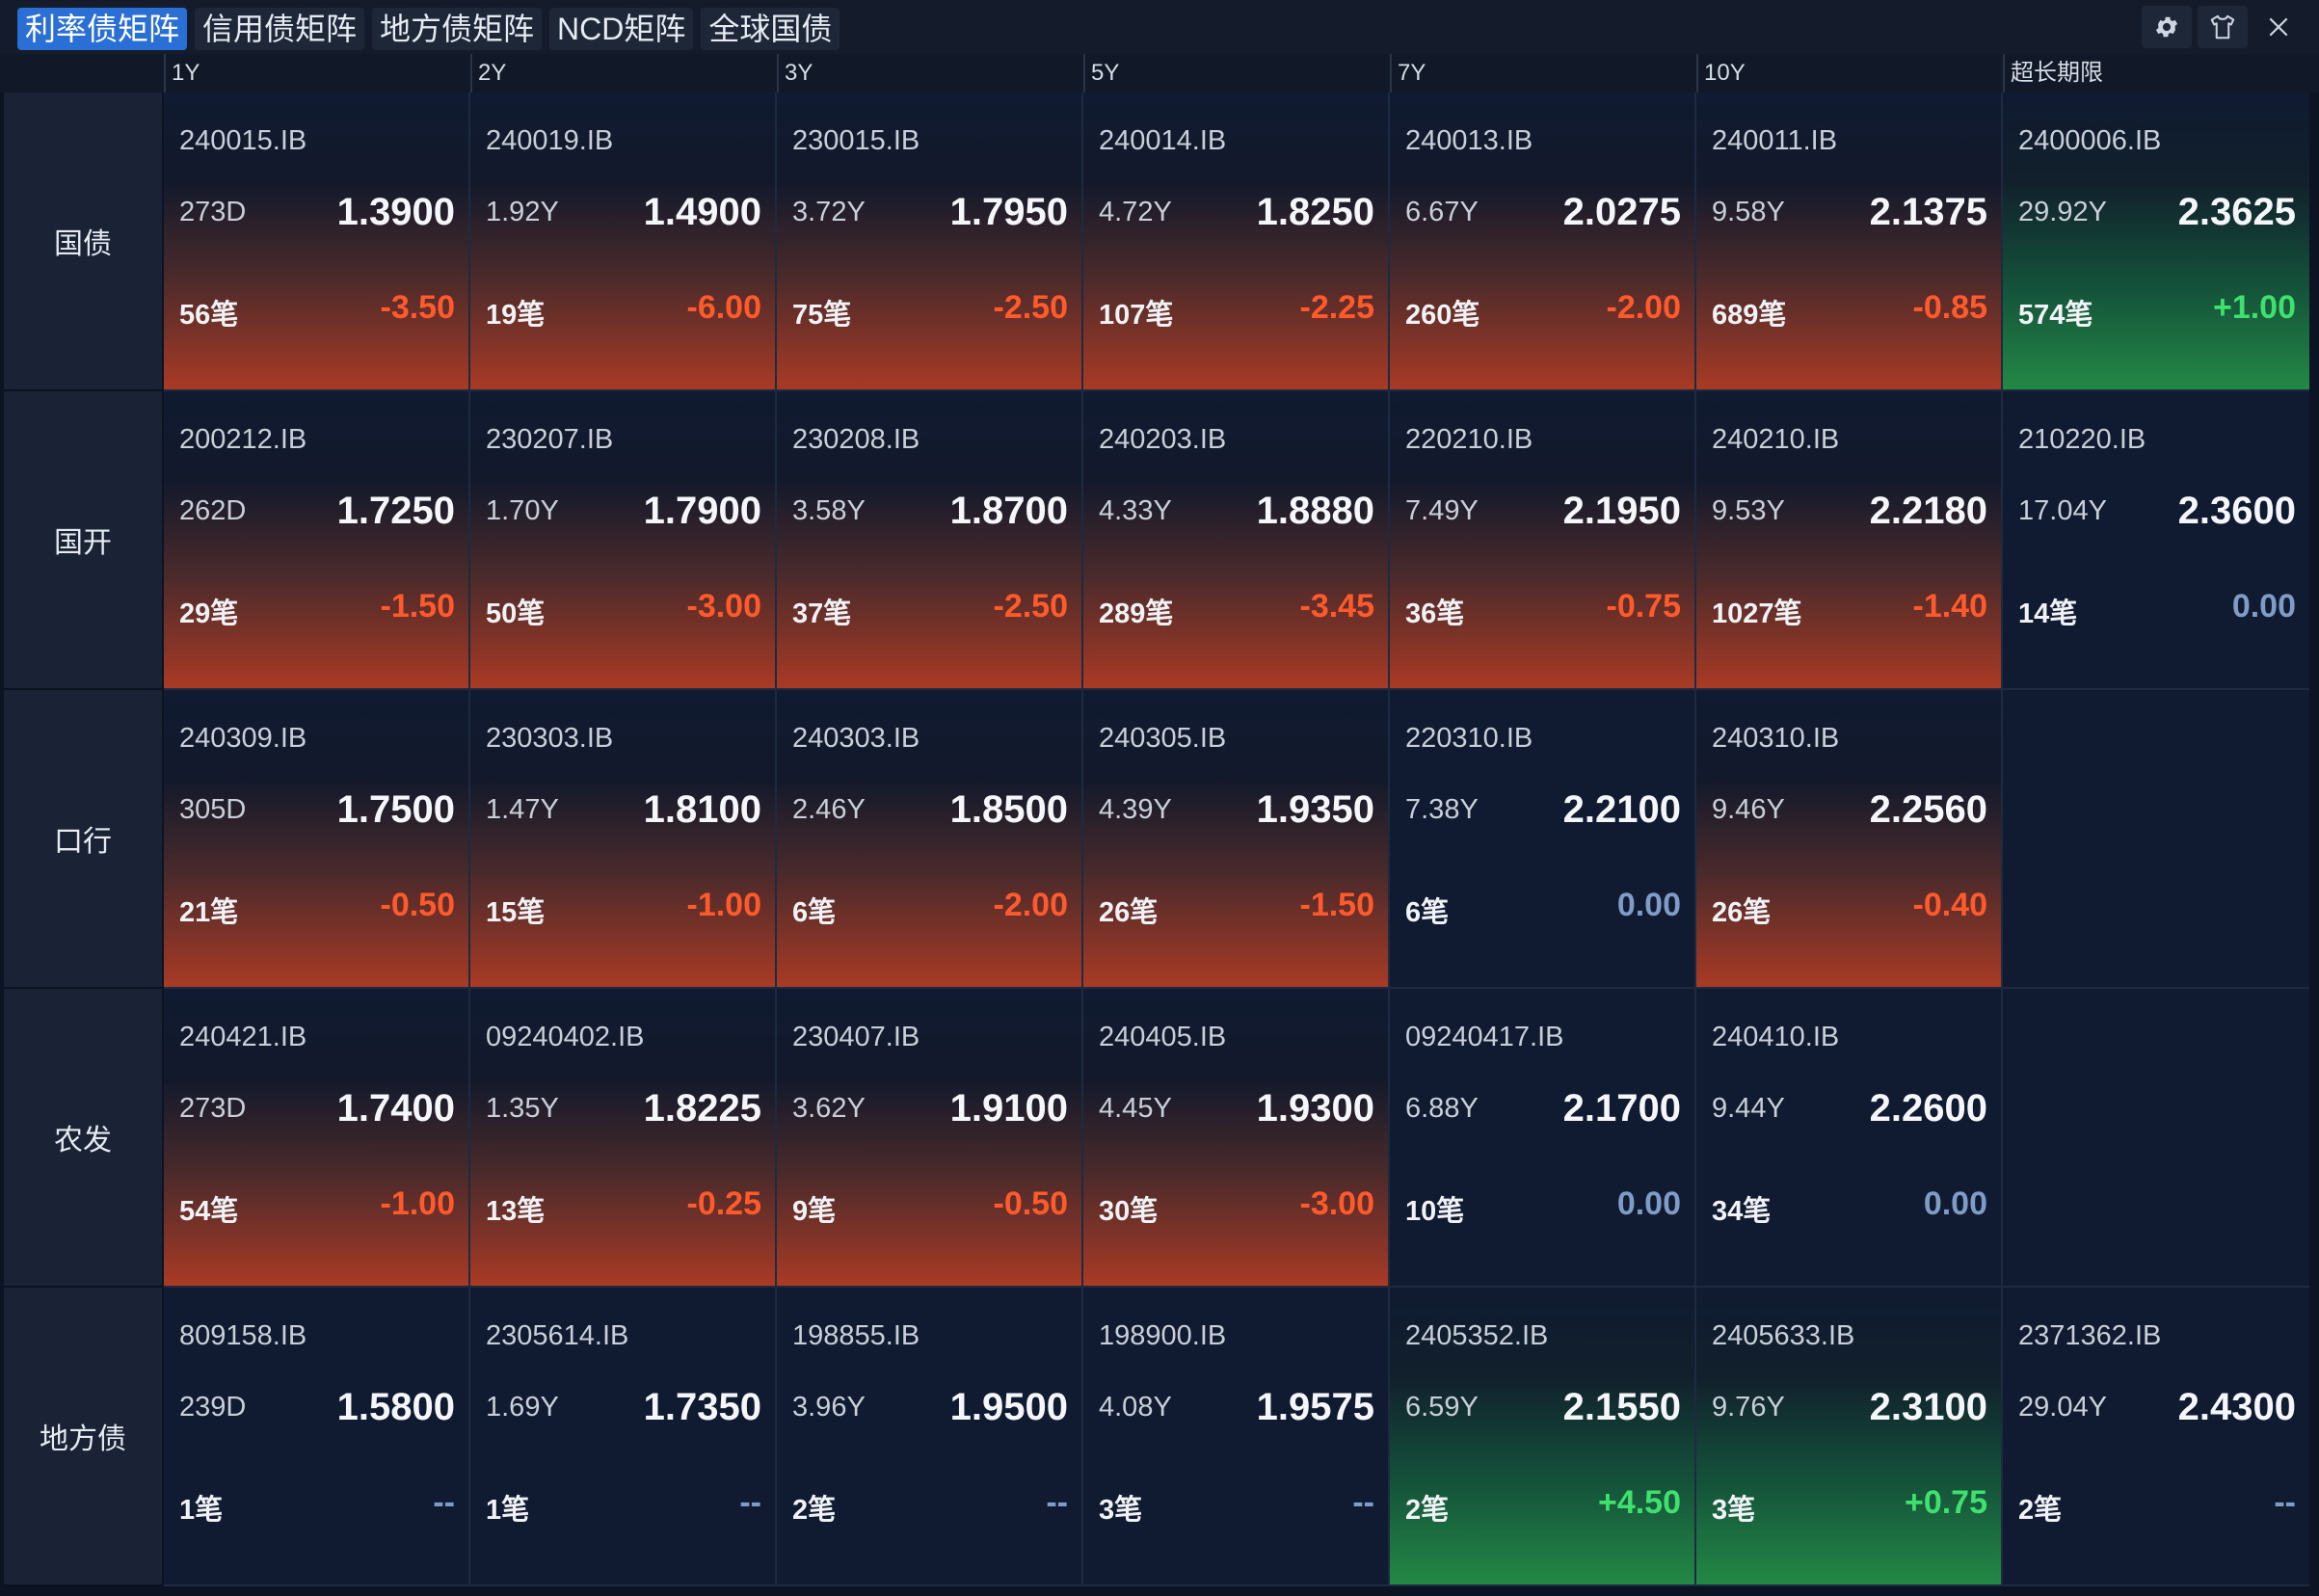  Describe the element at coordinates (621, 29) in the screenshot. I see `tab-3: NCD矩阵` at that location.